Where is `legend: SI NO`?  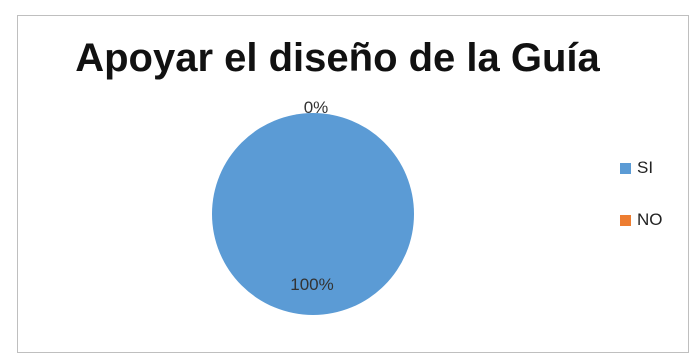
legend: SI NO is located at coordinates (641, 210).